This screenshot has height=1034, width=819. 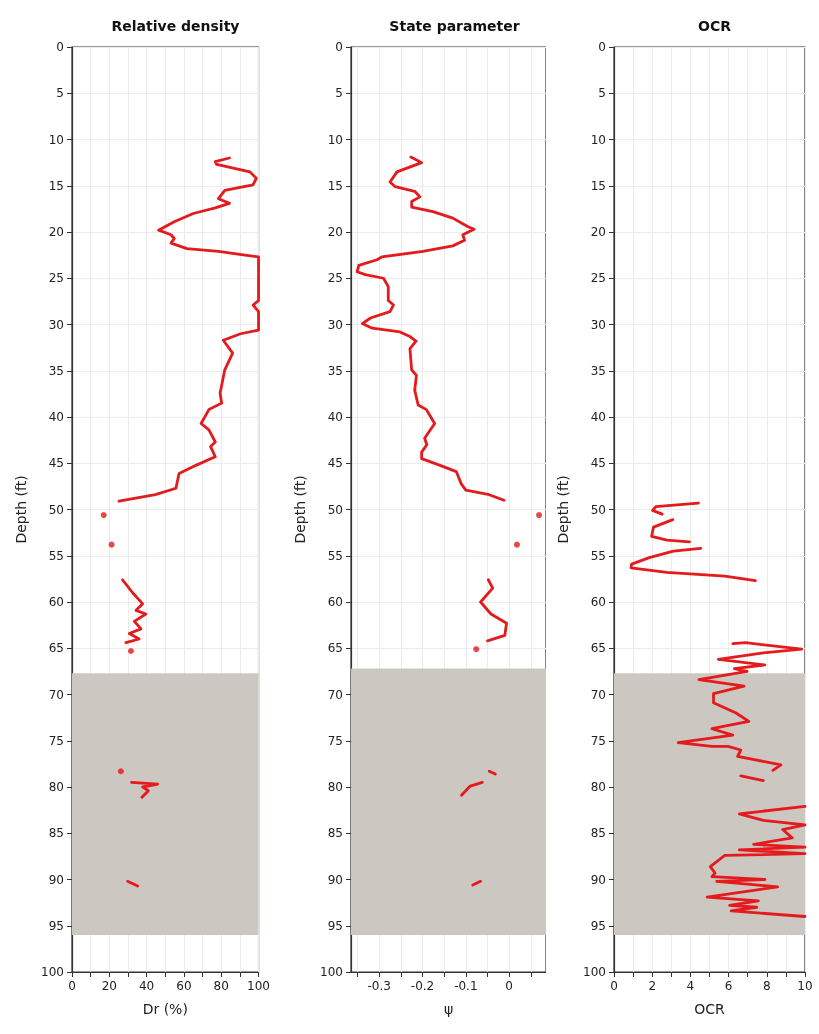 I want to click on x-tick-label: 10, so click(x=805, y=986).